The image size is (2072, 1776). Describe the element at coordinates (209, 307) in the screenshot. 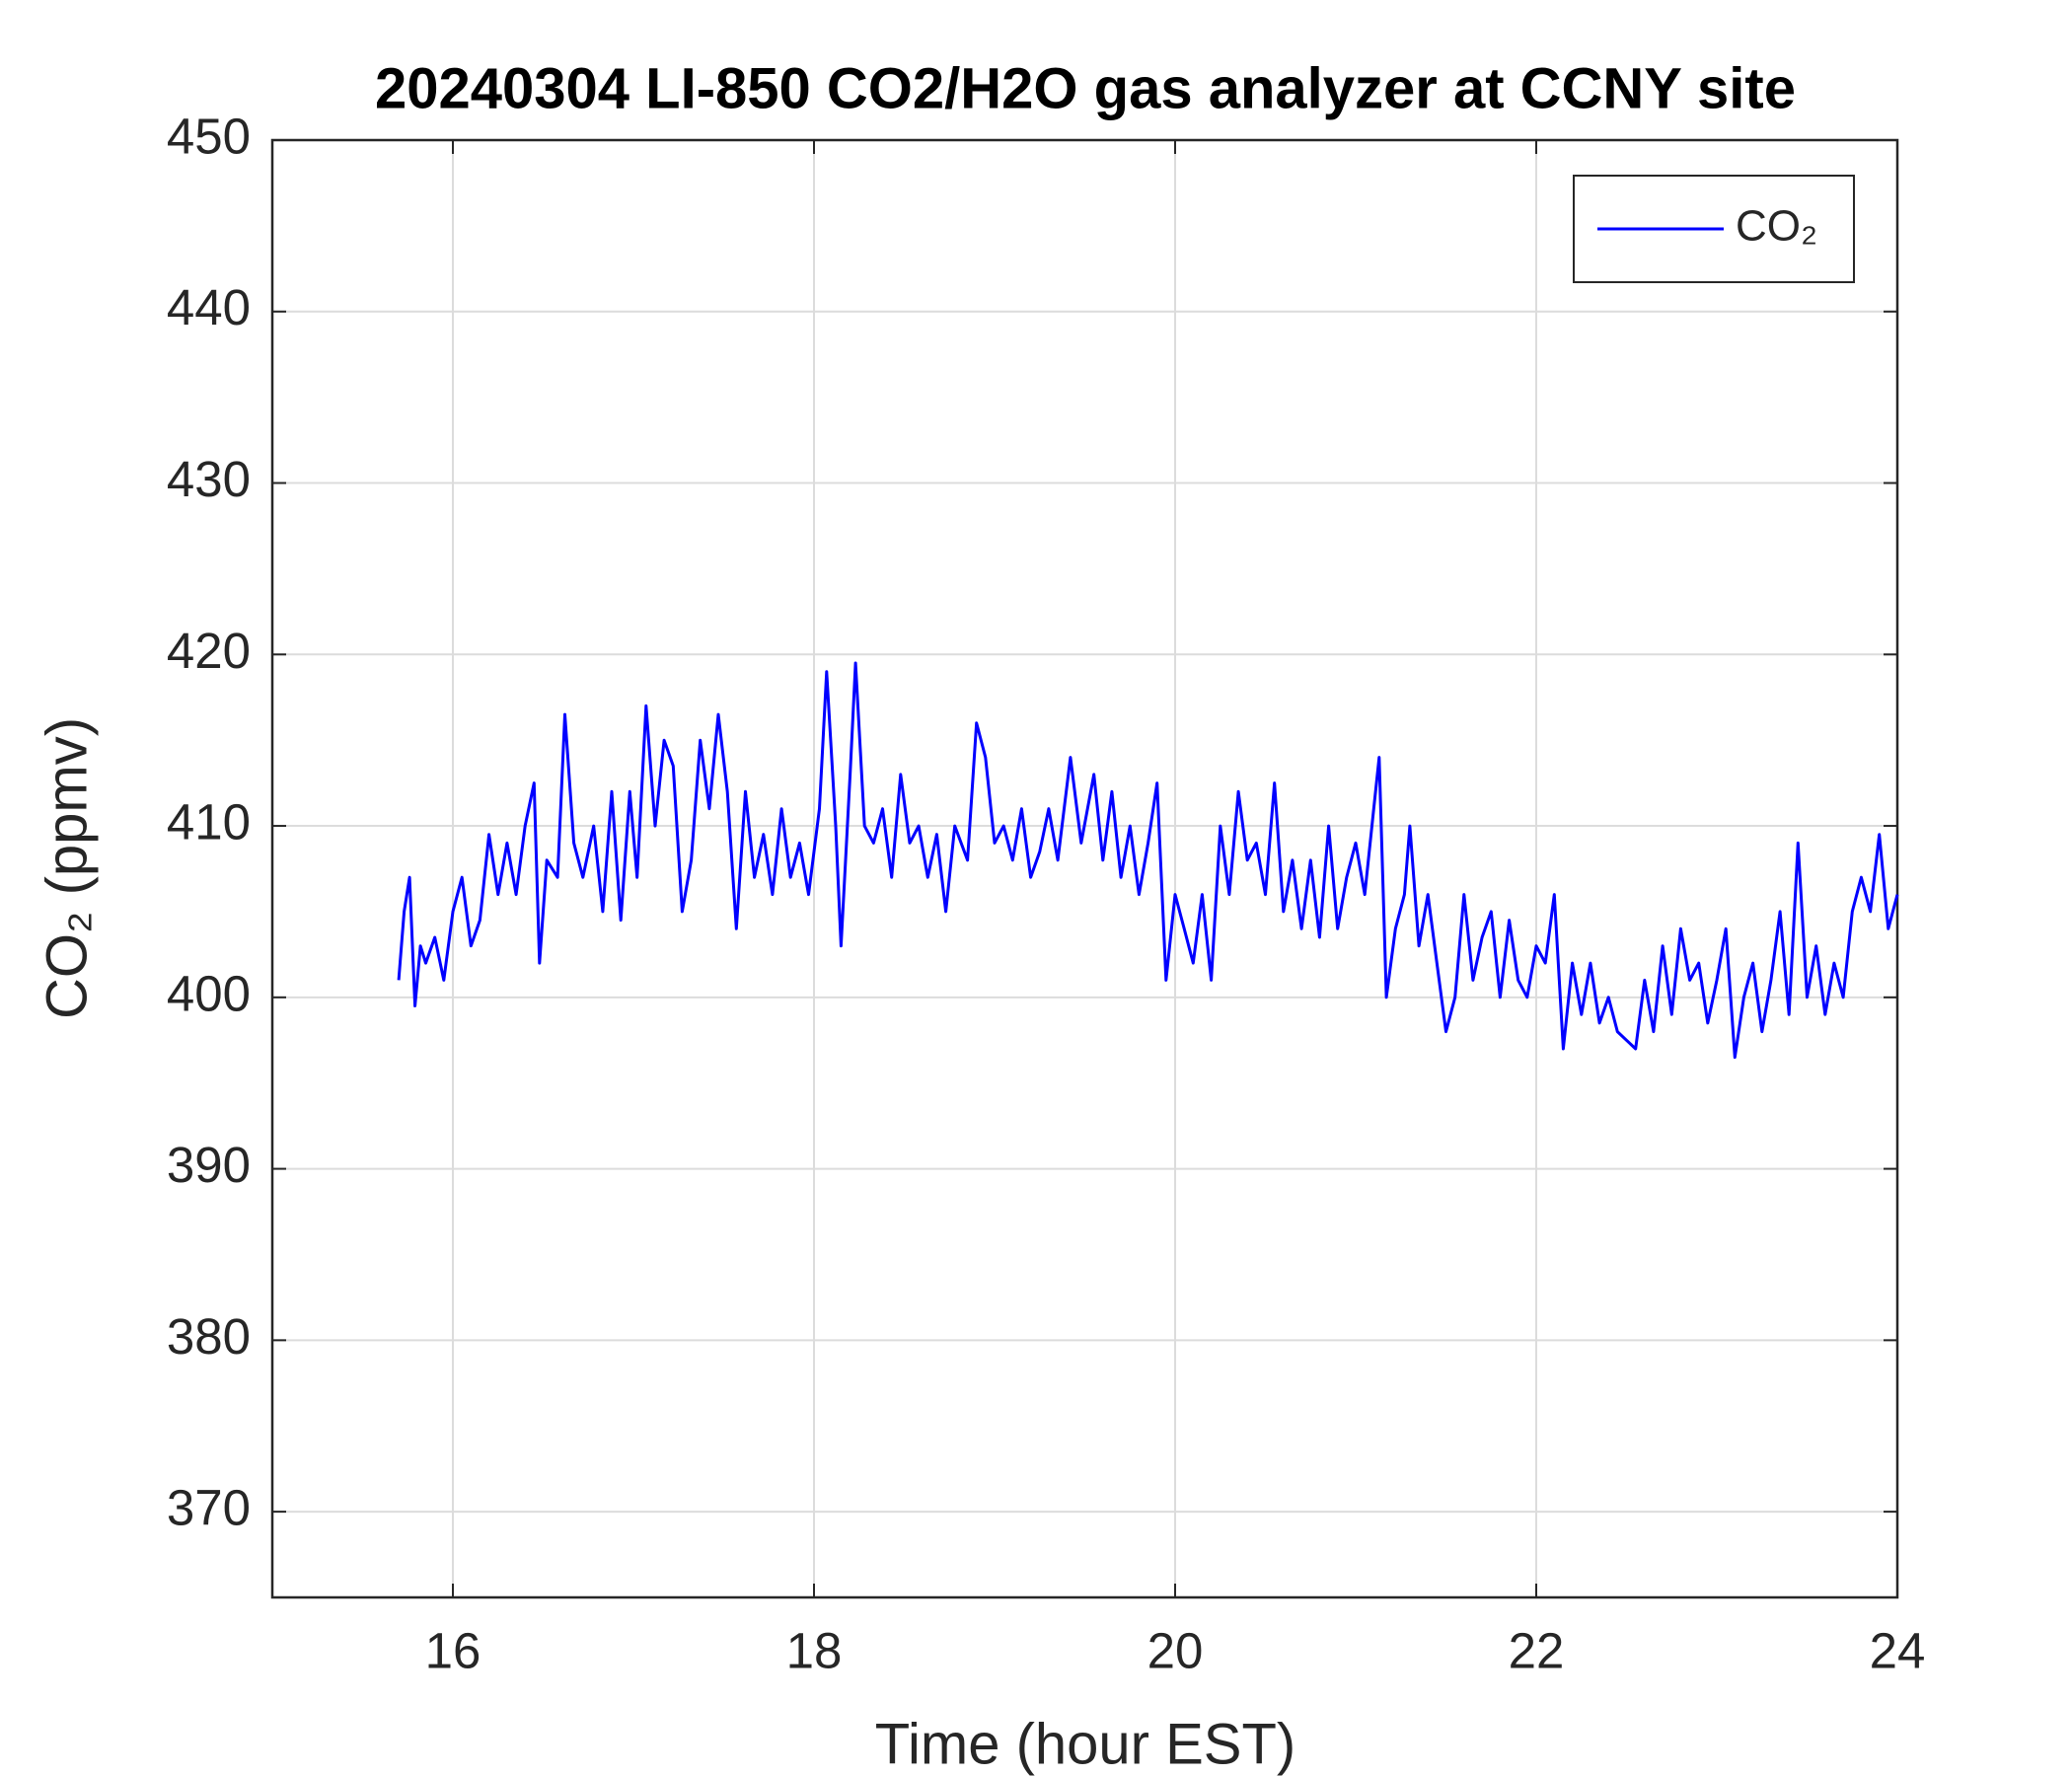

I see `y-tick-label: 440` at that location.